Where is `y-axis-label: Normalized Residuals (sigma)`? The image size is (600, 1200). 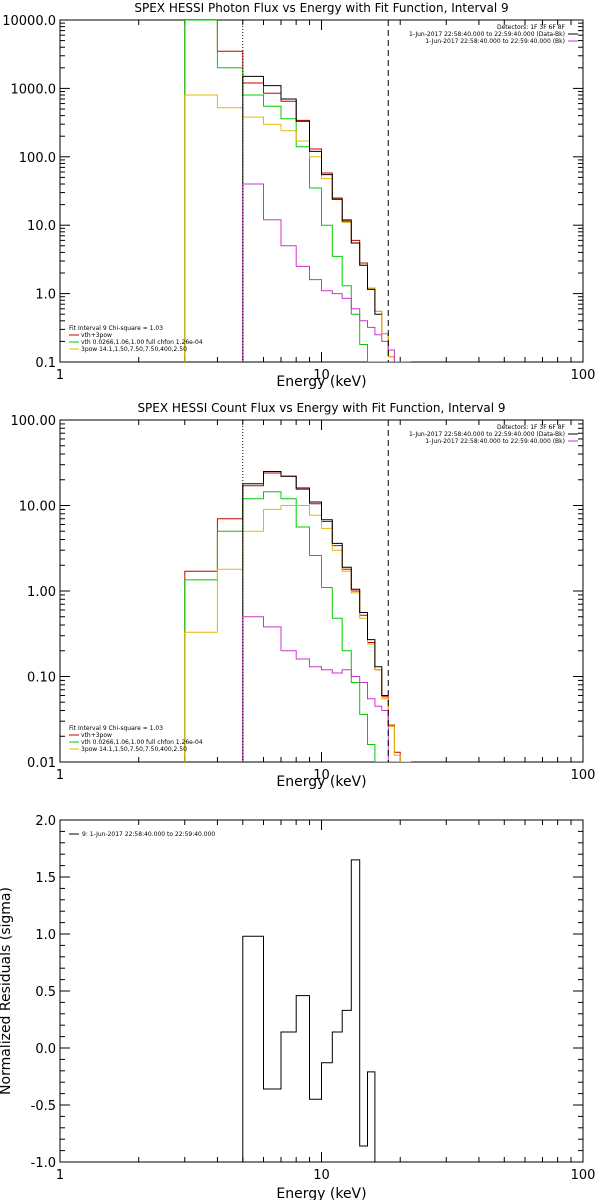
y-axis-label: Normalized Residuals (sigma) is located at coordinates (7, 991).